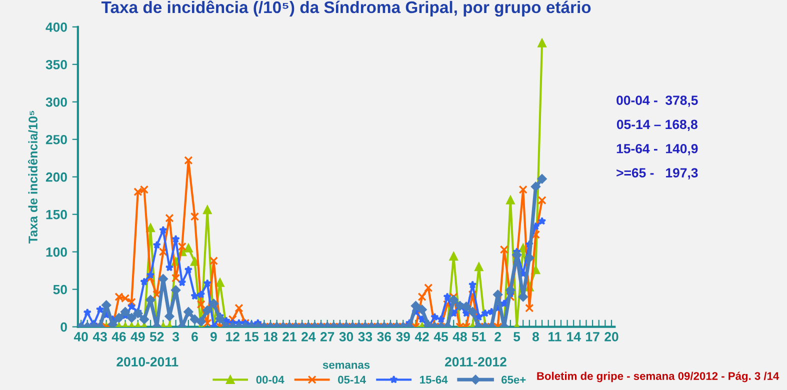  I want to click on x-tick-label: 9, so click(213, 337).